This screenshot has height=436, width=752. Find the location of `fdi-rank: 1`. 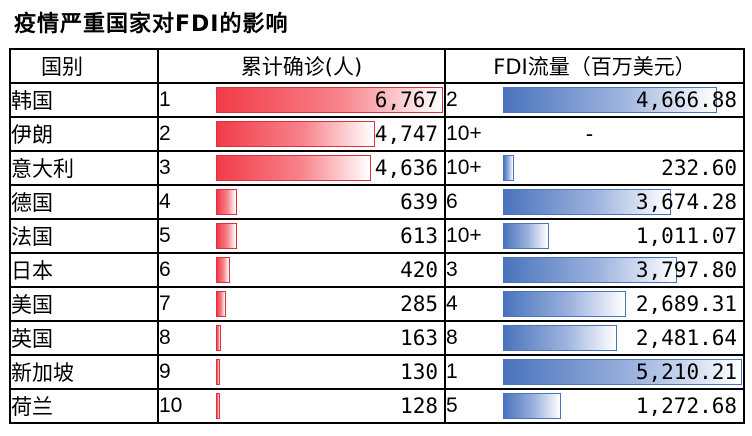

fdi-rank: 1 is located at coordinates (474, 372).